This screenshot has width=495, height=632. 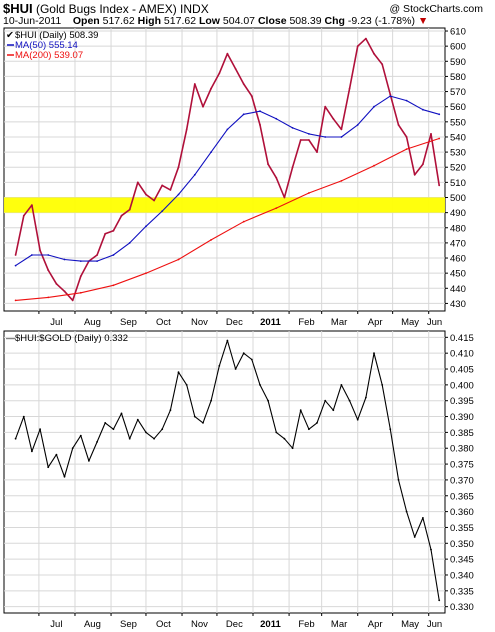 I want to click on y-tick-label: 0.400, so click(x=462, y=385).